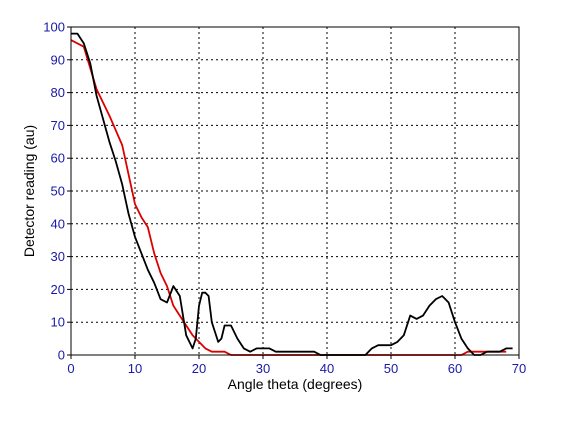  What do you see at coordinates (70, 368) in the screenshot?
I see `x-tick-label: 0` at bounding box center [70, 368].